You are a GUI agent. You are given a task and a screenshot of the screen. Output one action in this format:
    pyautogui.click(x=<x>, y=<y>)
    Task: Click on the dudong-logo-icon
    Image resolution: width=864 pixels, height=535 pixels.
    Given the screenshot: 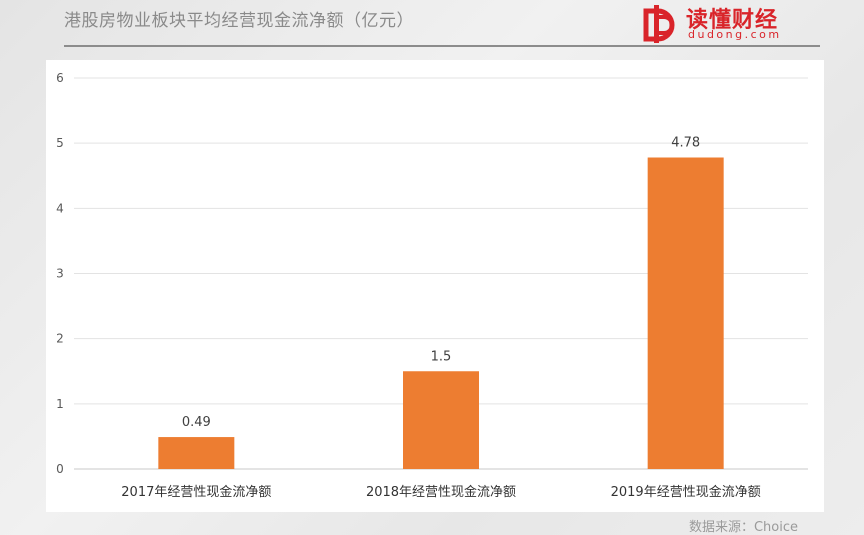 What is the action you would take?
    pyautogui.click(x=659, y=24)
    